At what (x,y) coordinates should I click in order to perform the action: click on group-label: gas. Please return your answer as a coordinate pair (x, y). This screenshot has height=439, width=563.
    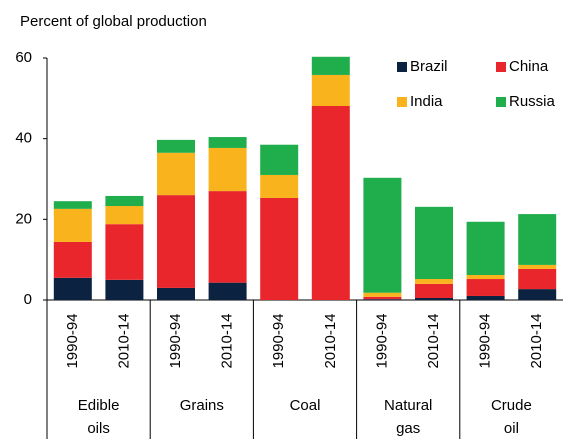
    Looking at the image, I should click on (408, 428).